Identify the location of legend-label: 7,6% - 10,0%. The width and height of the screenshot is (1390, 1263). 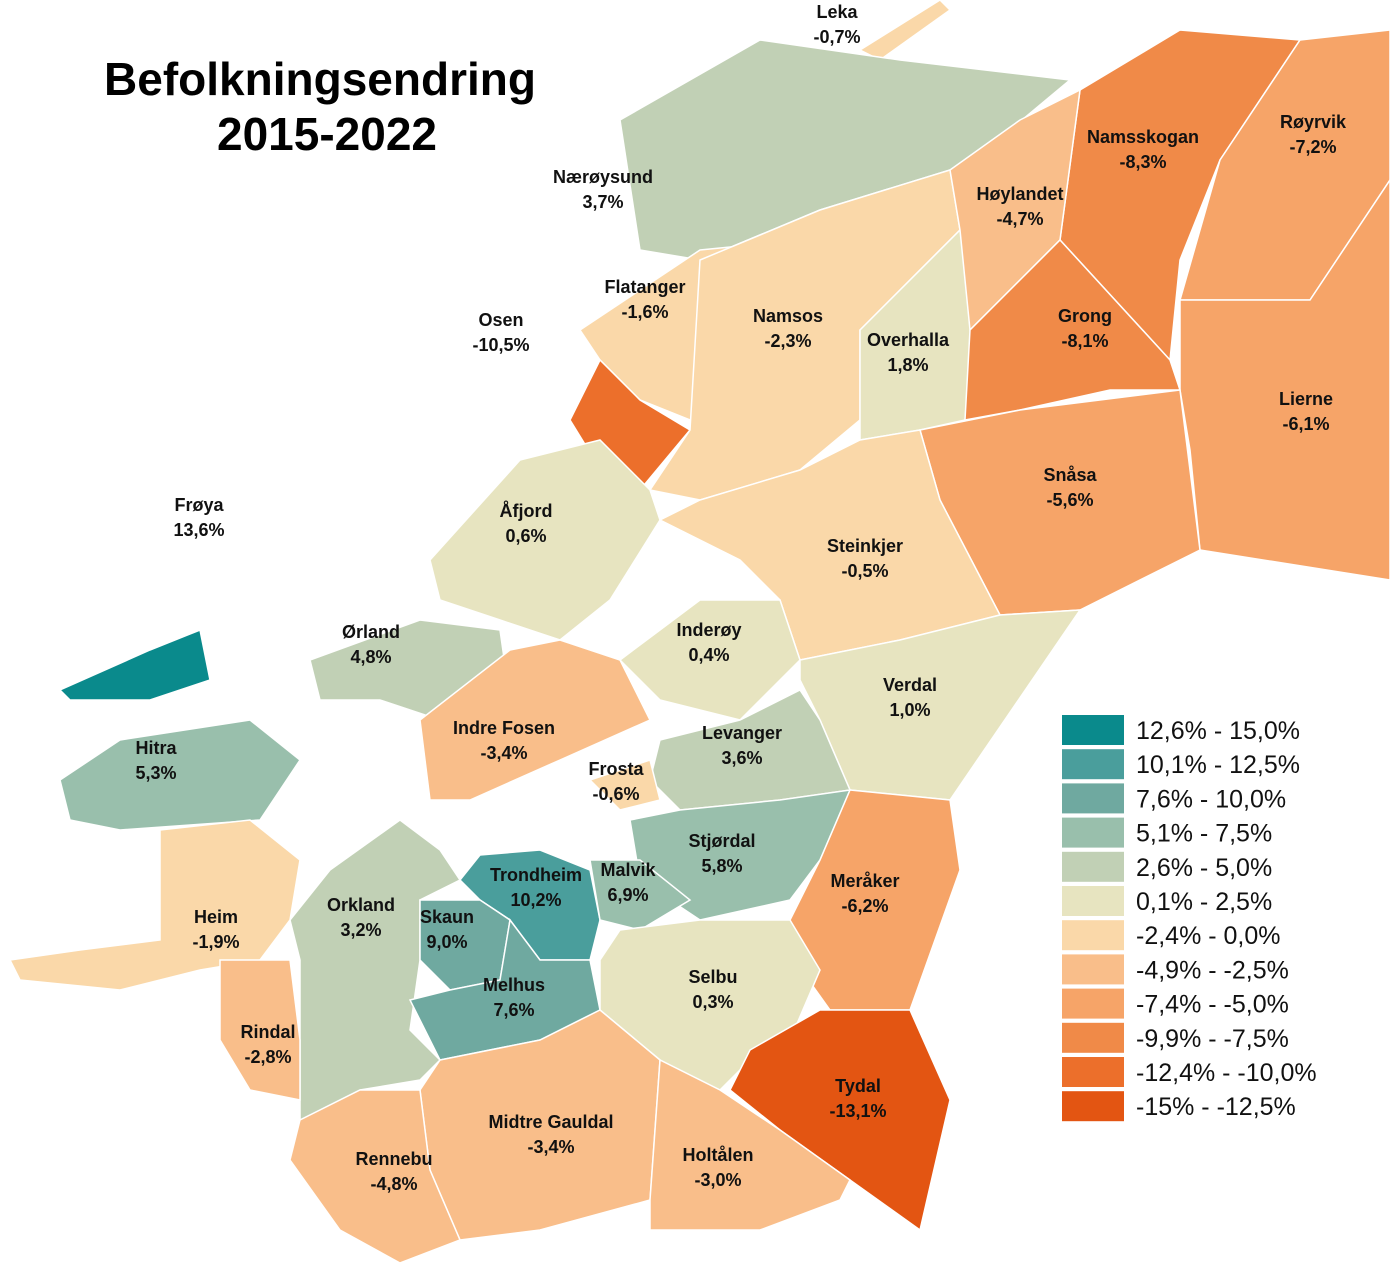
(1211, 799).